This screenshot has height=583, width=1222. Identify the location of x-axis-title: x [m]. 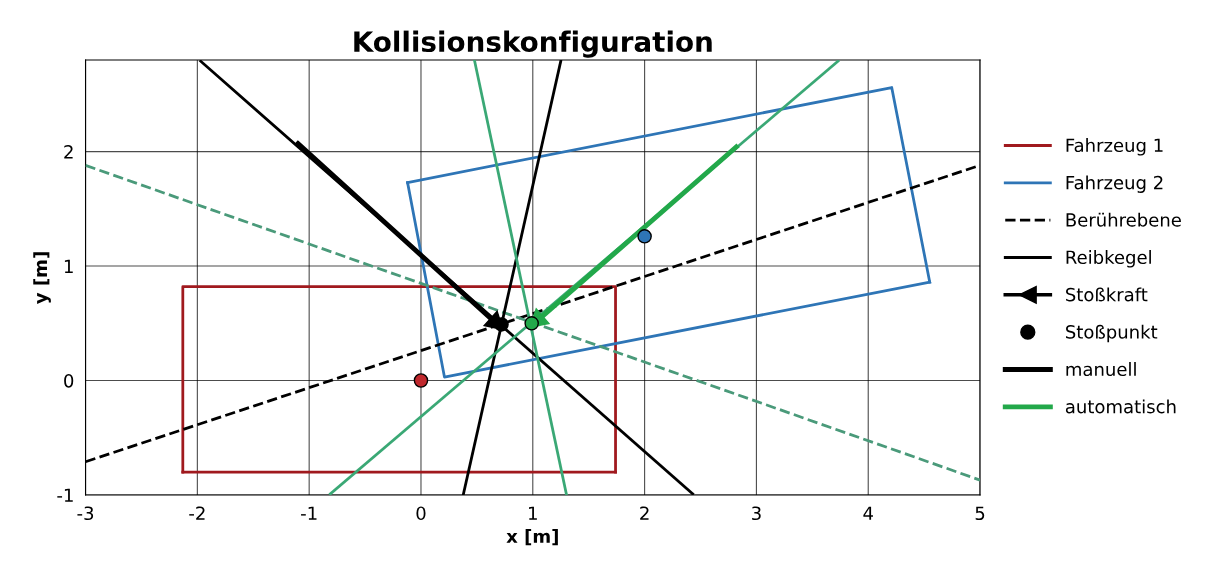
(532, 537).